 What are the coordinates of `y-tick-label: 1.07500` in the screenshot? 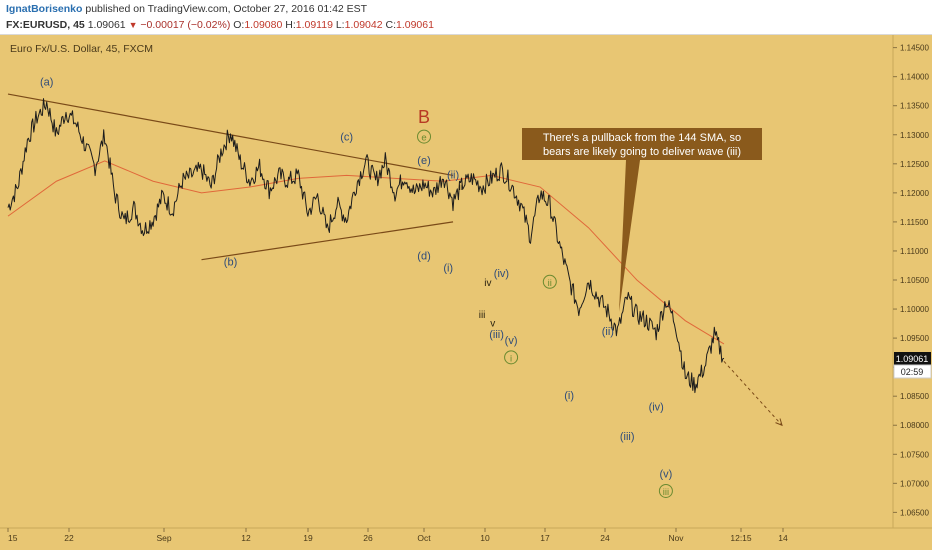 It's located at (914, 454).